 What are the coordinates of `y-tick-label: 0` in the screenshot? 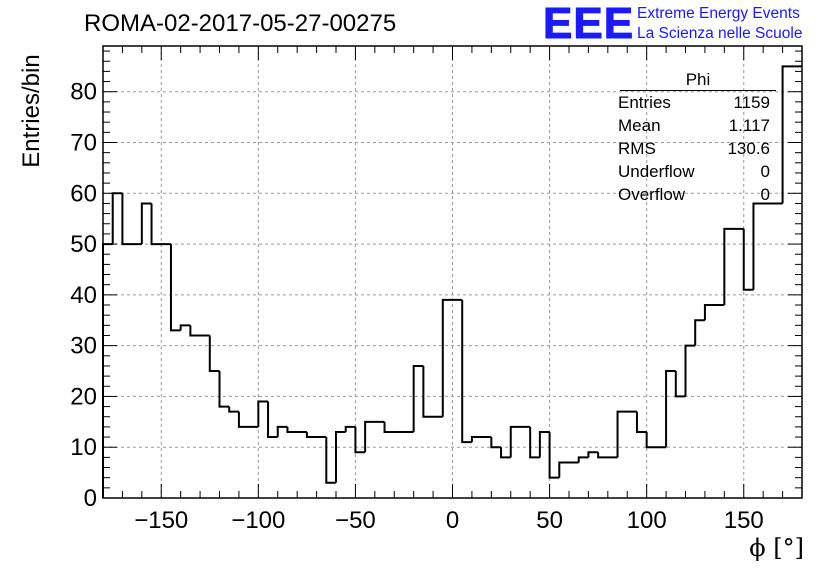 It's located at (90, 498).